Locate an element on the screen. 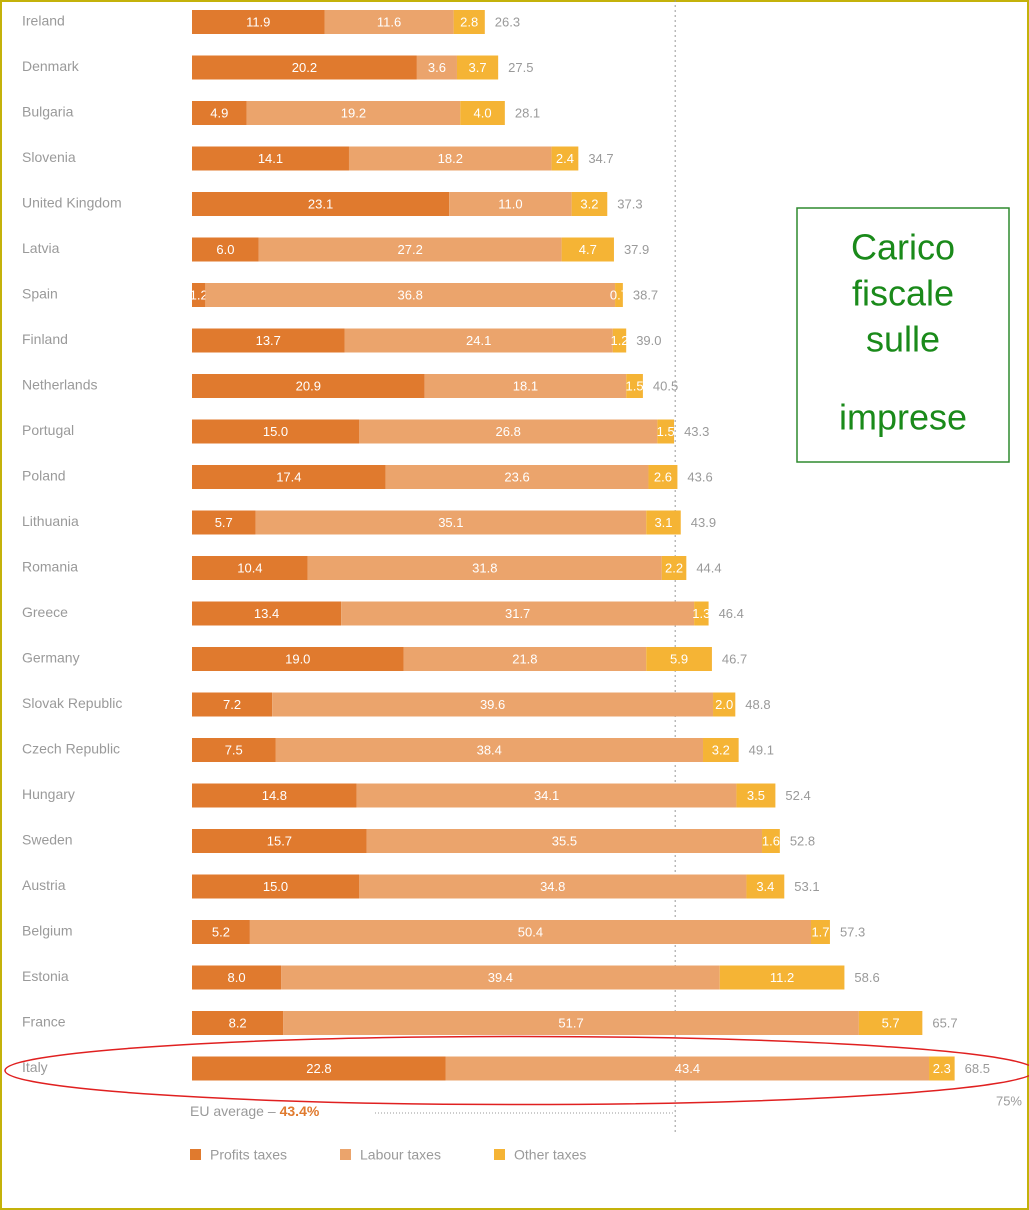 This screenshot has height=1210, width=1029. highlight-ellipse is located at coordinates (516, 1070).